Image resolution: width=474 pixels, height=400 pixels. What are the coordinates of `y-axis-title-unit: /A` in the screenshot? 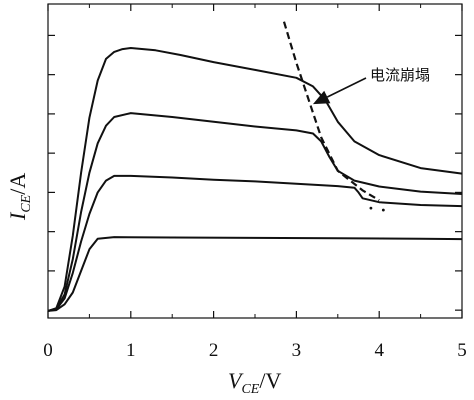 It's located at (17, 184).